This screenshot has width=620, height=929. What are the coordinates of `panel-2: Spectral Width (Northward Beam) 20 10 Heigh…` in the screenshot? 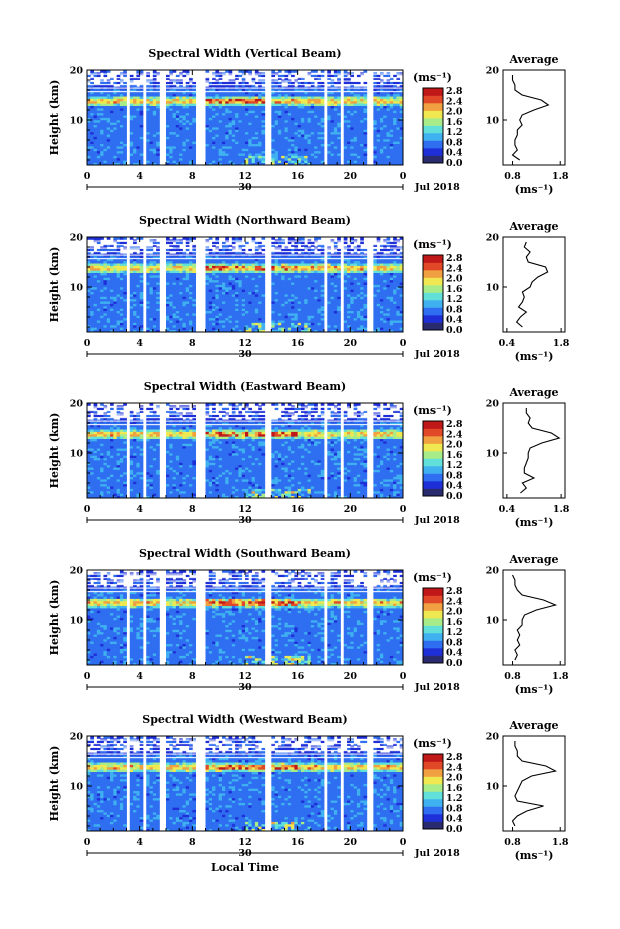 It's located at (309, 288).